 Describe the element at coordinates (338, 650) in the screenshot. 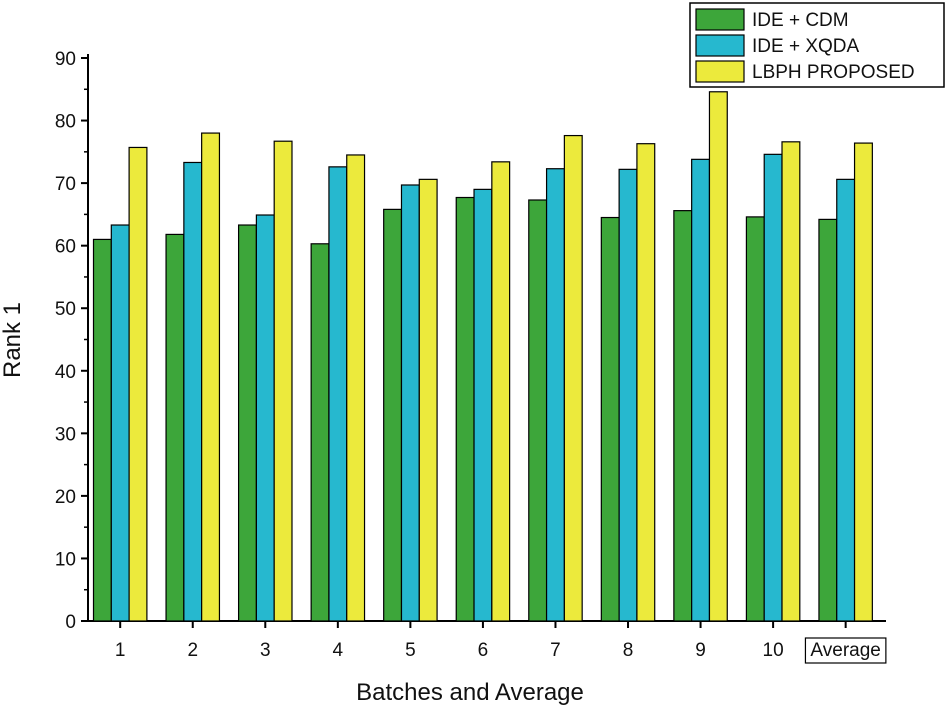

I see `x-tick-label: 4` at that location.